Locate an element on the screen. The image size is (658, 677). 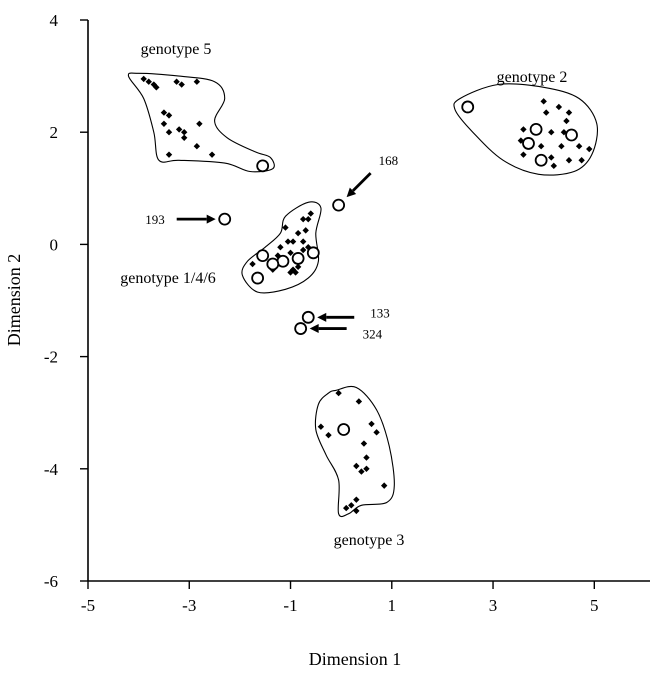
y-tick-label: -6 is located at coordinates (51, 581).